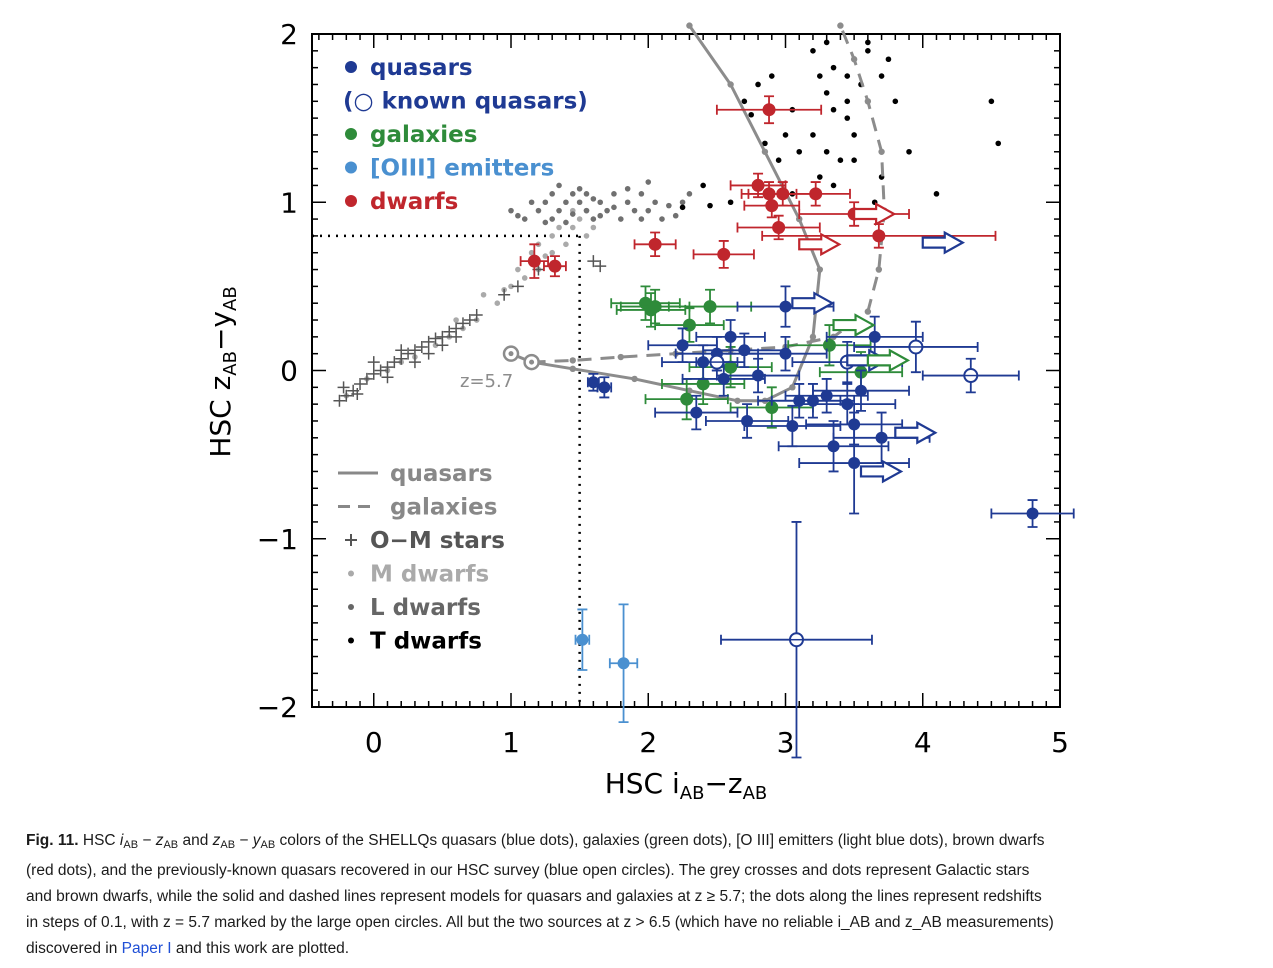  Describe the element at coordinates (648, 742) in the screenshot. I see `x-tick-label: 2` at that location.